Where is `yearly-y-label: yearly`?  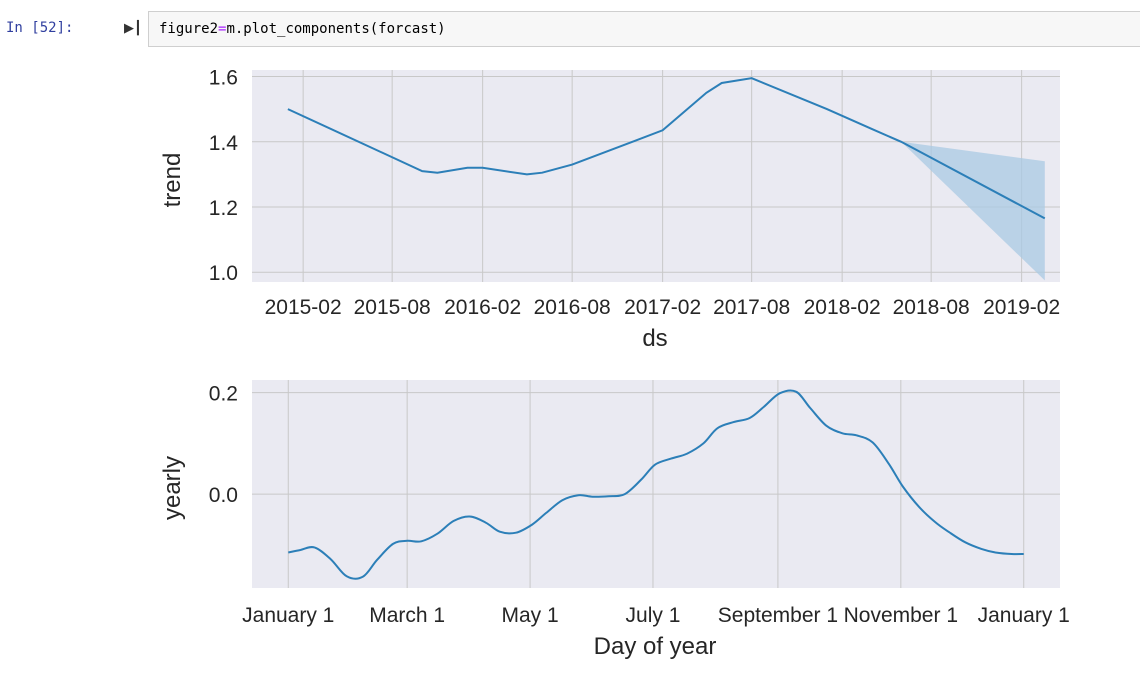
yearly-y-label: yearly is located at coordinates (172, 488).